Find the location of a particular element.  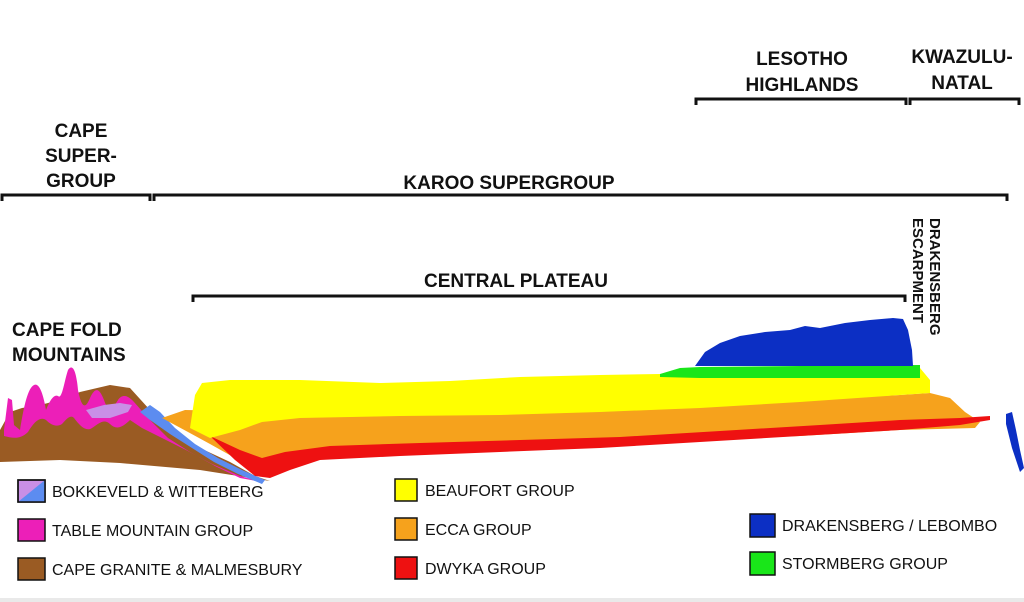

legend-swatch-beaufort-group is located at coordinates (406, 490).